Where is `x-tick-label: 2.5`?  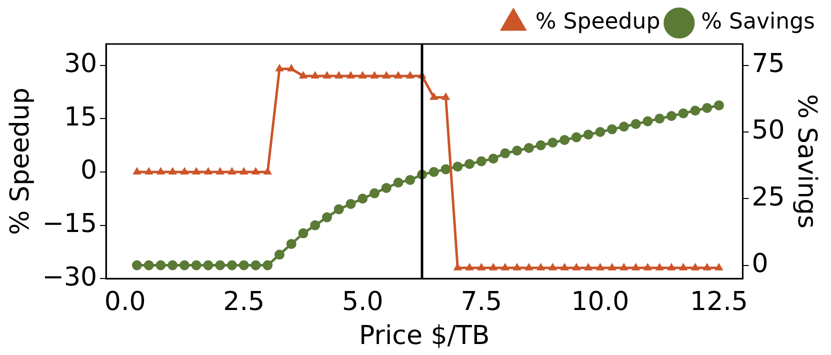
x-tick-label: 2.5 is located at coordinates (244, 301).